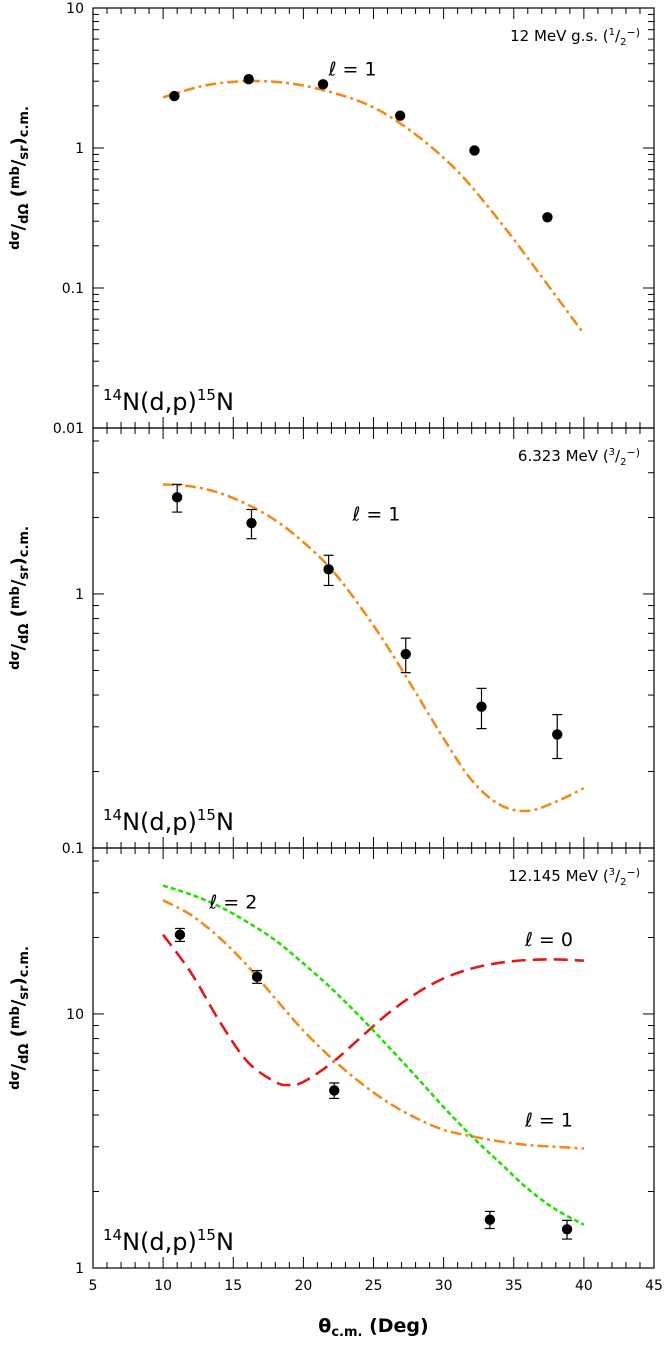 Image resolution: width=664 pixels, height=1346 pixels. Describe the element at coordinates (346, 1332) in the screenshot. I see `x-label-sub: c.m.` at that location.